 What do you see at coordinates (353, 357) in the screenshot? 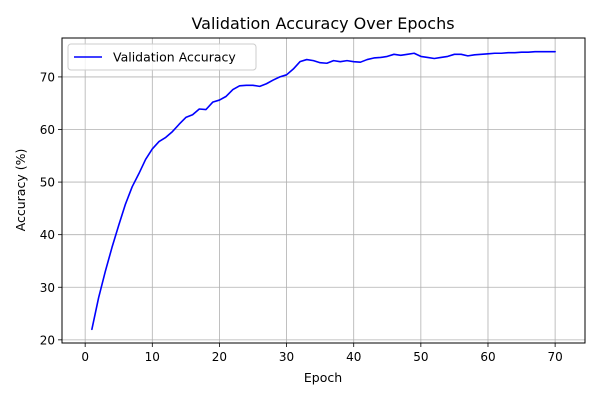
I see `x-tick-label: 40` at bounding box center [353, 357].